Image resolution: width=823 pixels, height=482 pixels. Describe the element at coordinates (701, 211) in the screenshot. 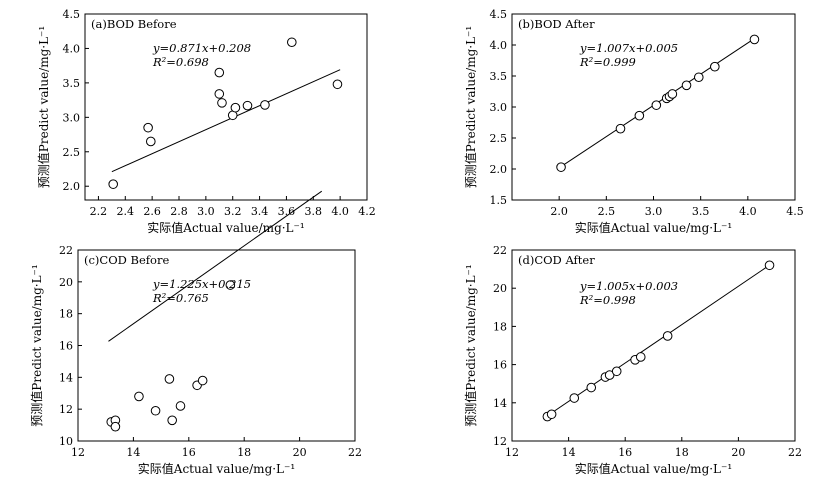

I see `x-tick-label: 3.5` at that location.